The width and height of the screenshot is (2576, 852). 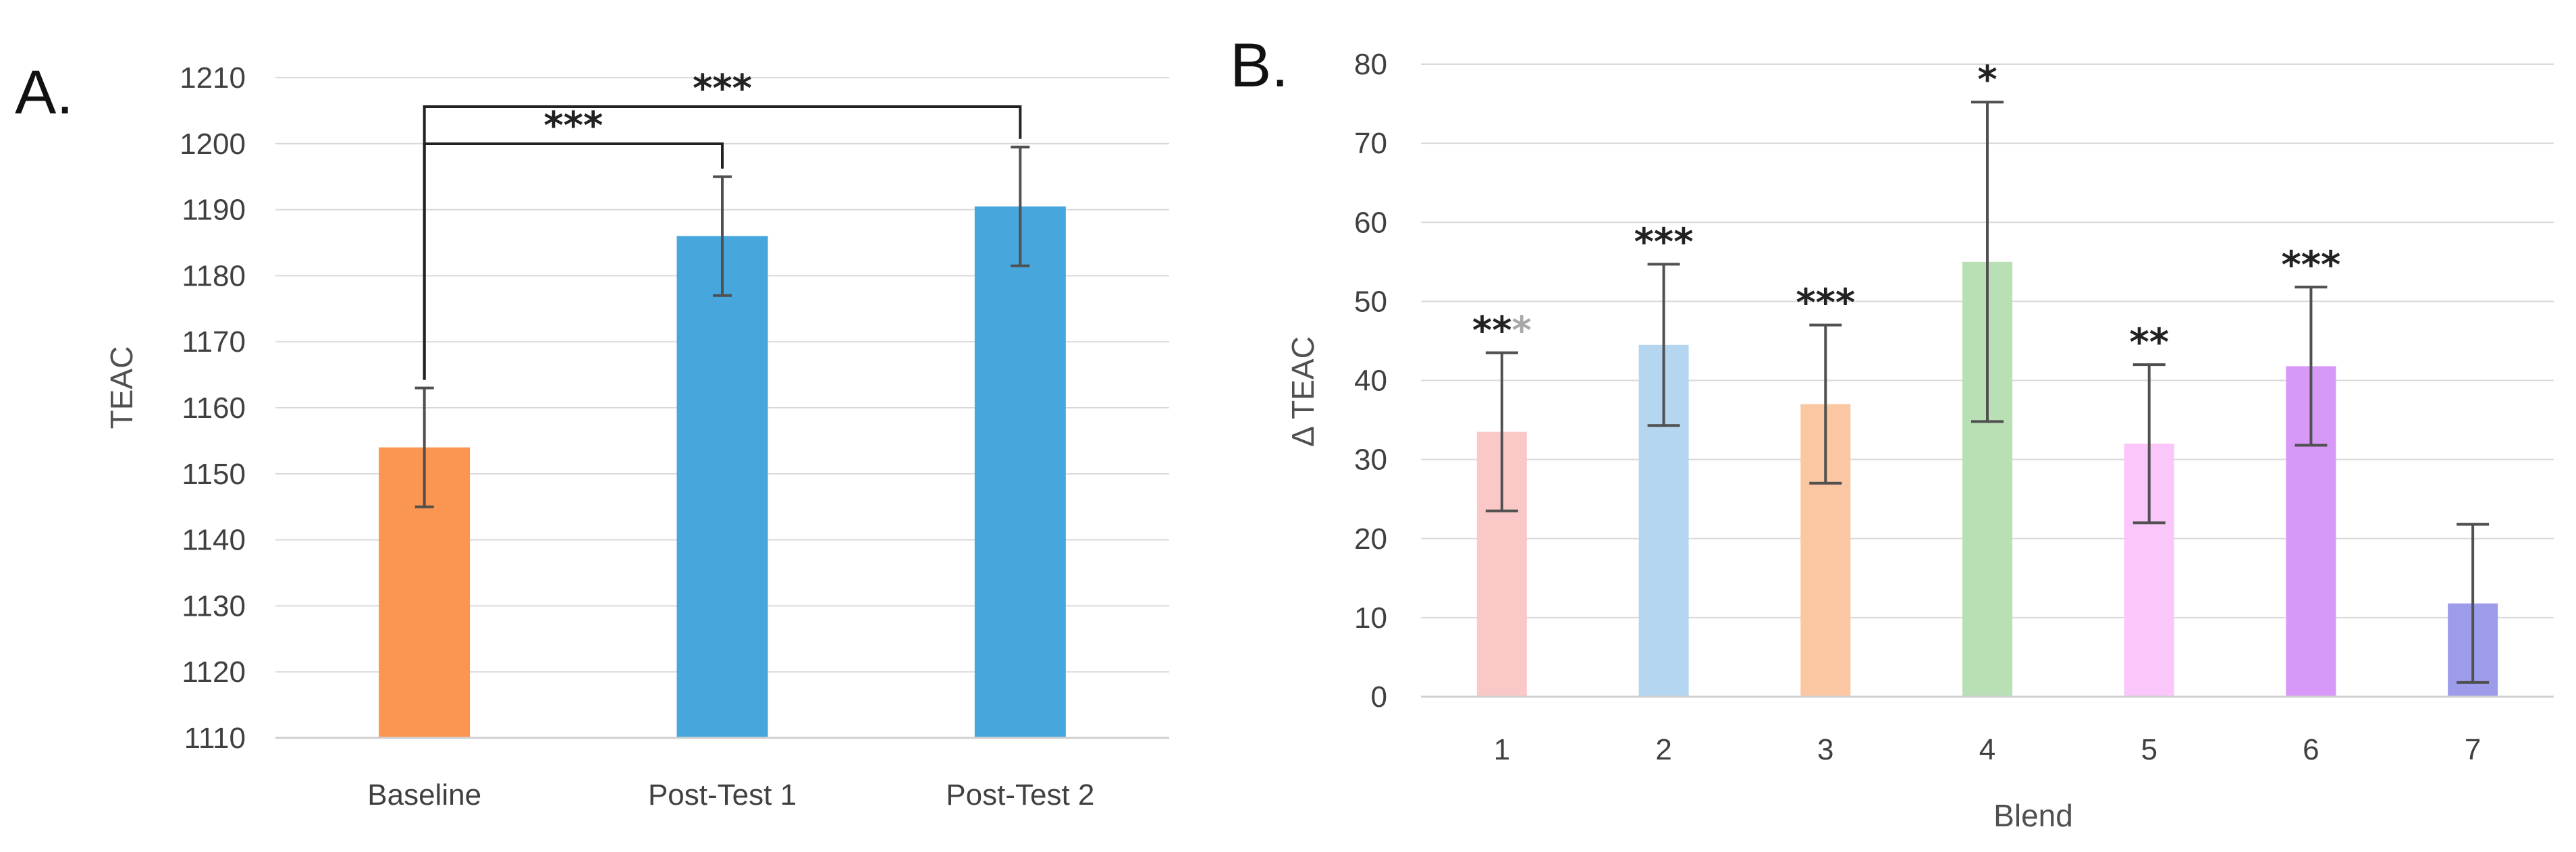 What do you see at coordinates (214, 605) in the screenshot?
I see `panel-a-y-tick-label: 1130` at bounding box center [214, 605].